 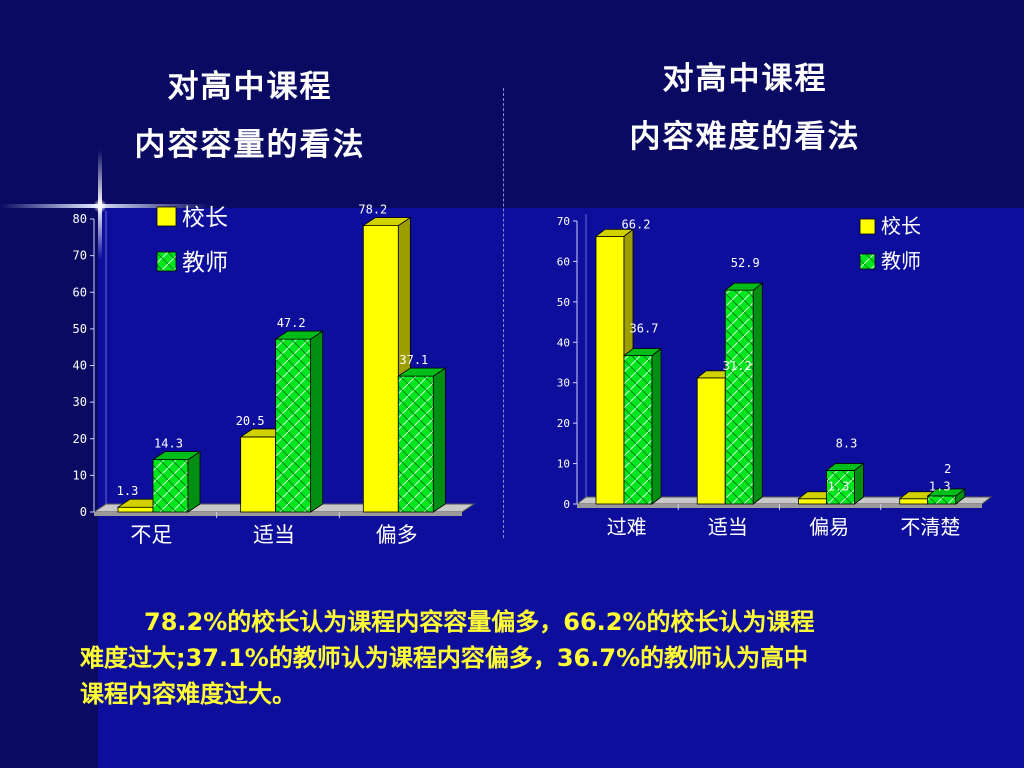 What do you see at coordinates (503, 313) in the screenshot?
I see `chart-divider` at bounding box center [503, 313].